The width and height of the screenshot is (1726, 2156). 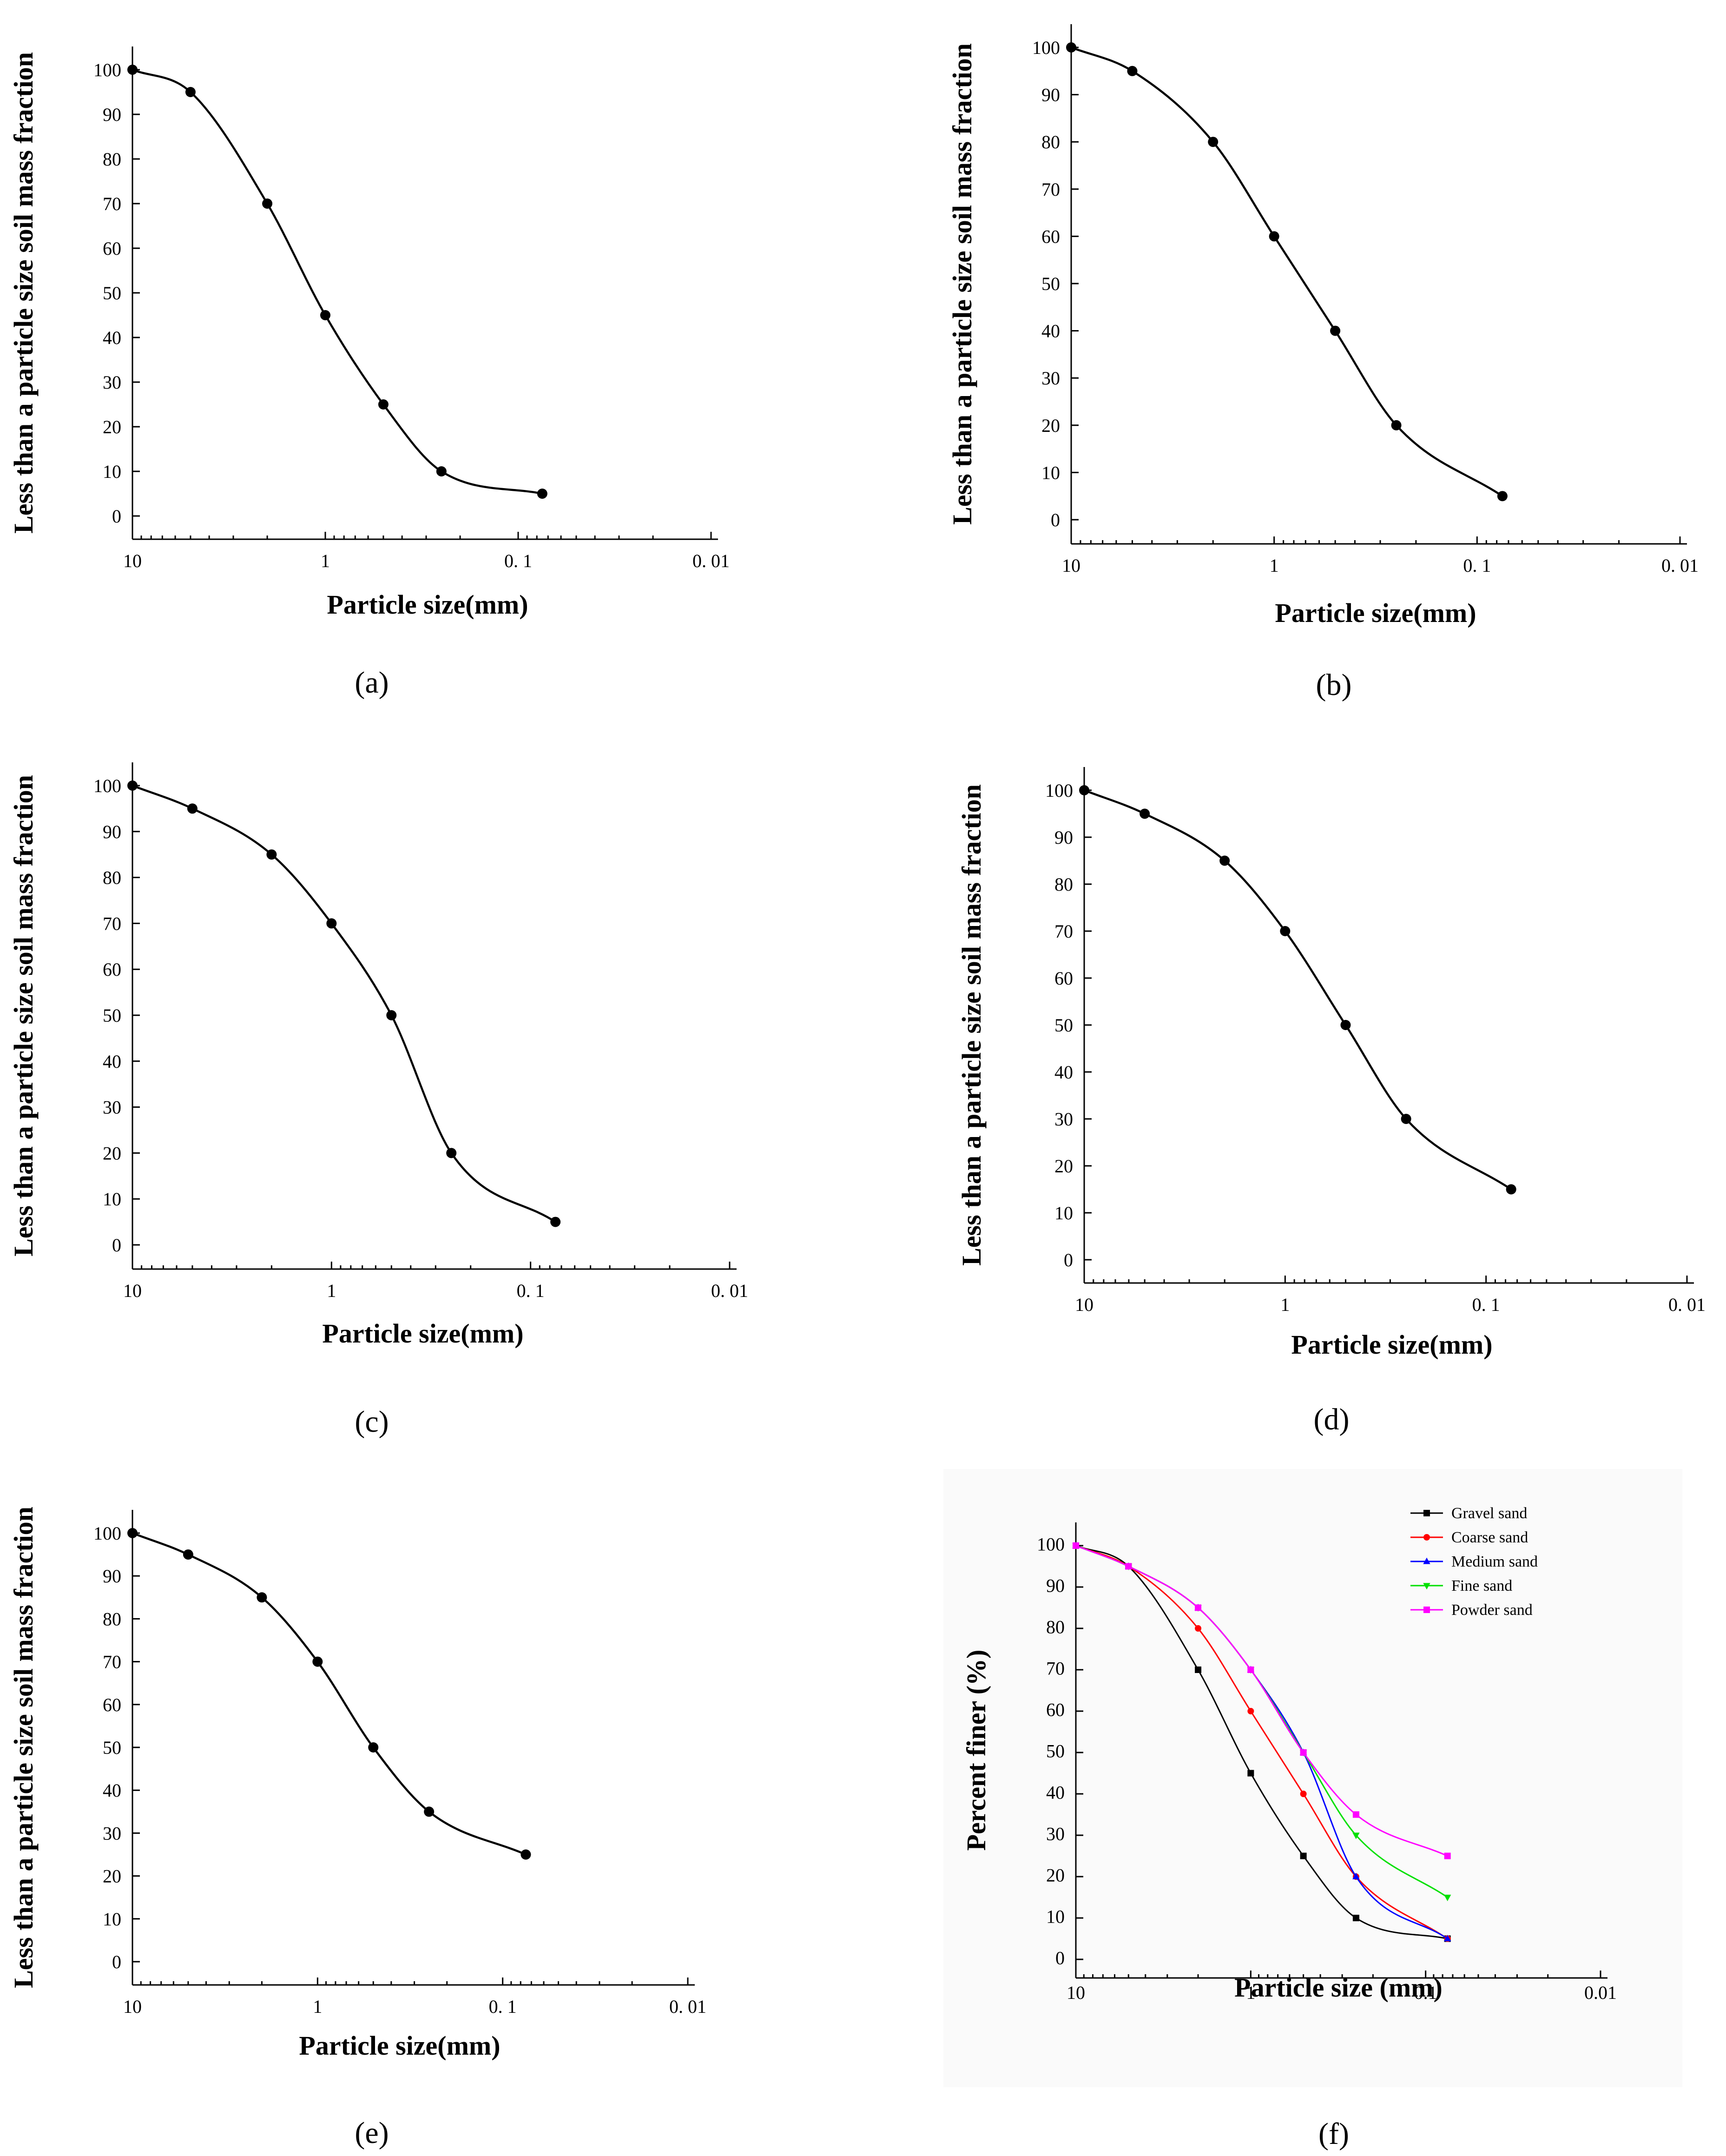 What do you see at coordinates (372, 2133) in the screenshot?
I see `panel-caption: (e)` at bounding box center [372, 2133].